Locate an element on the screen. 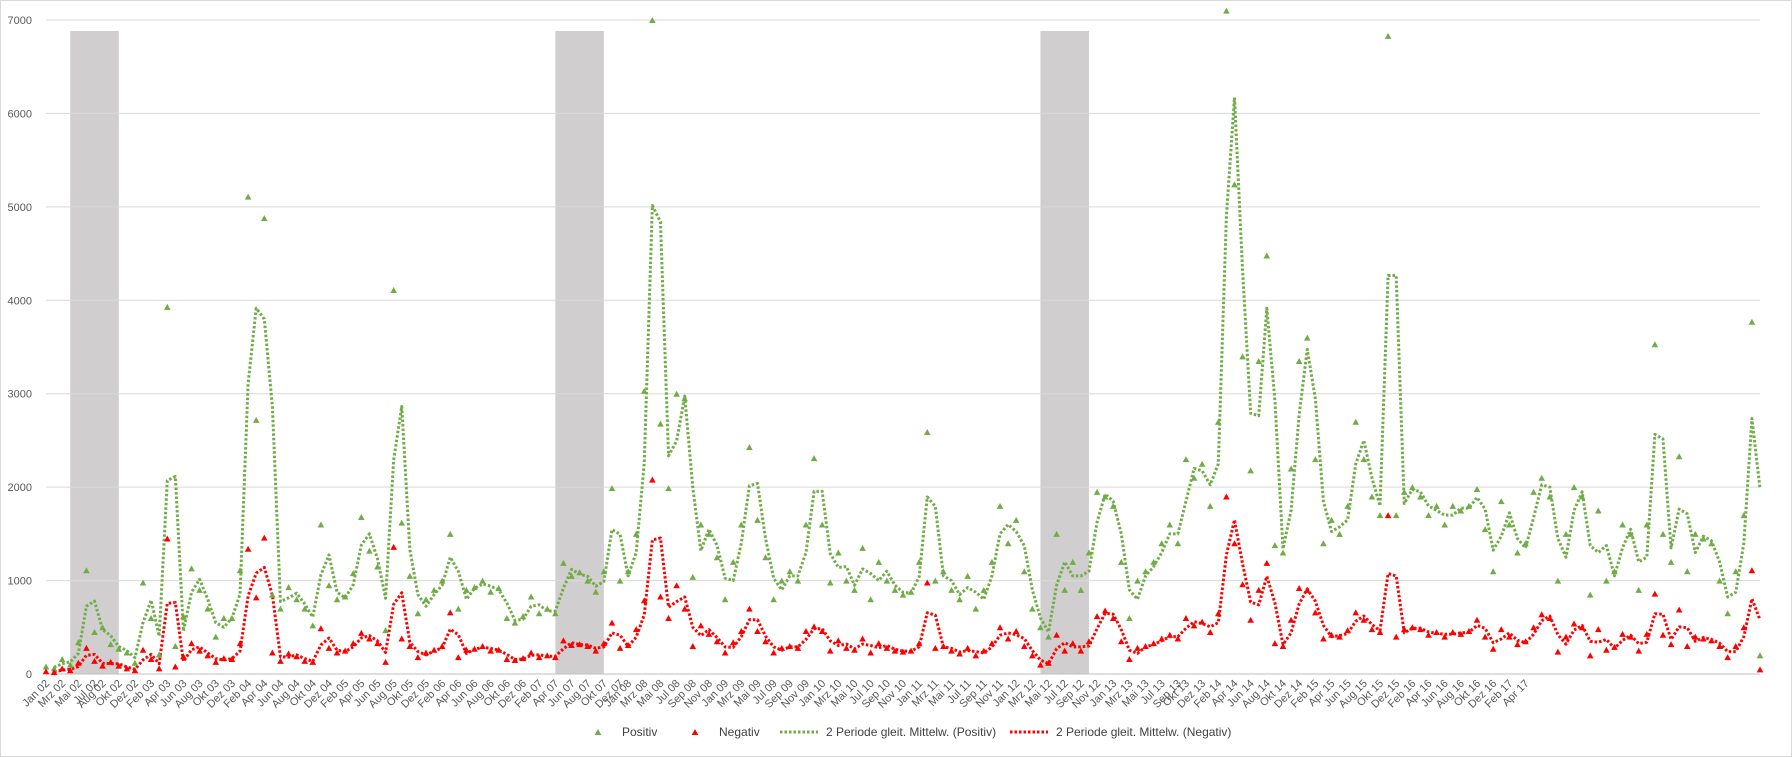  y-tick-label: 5000 is located at coordinates (20, 208).